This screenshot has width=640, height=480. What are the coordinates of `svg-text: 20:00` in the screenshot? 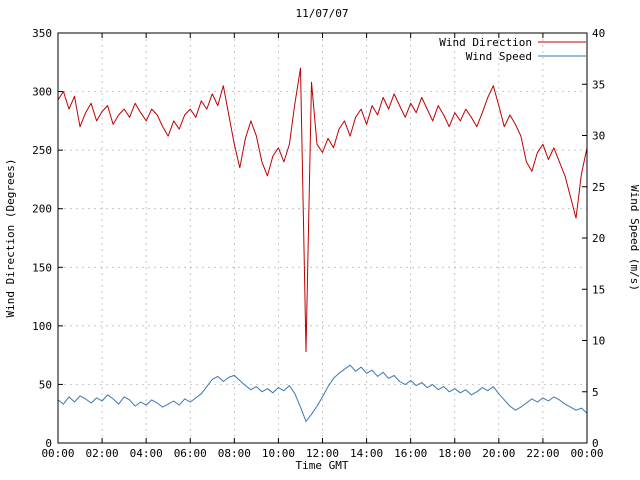 It's located at (498, 453).